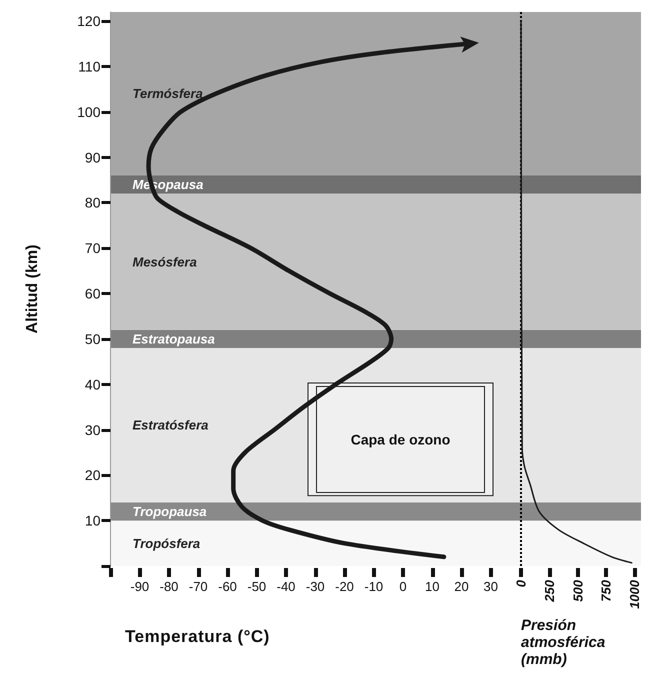 Image resolution: width=649 pixels, height=685 pixels. What do you see at coordinates (227, 586) in the screenshot?
I see `x-tick-label: -60` at bounding box center [227, 586].